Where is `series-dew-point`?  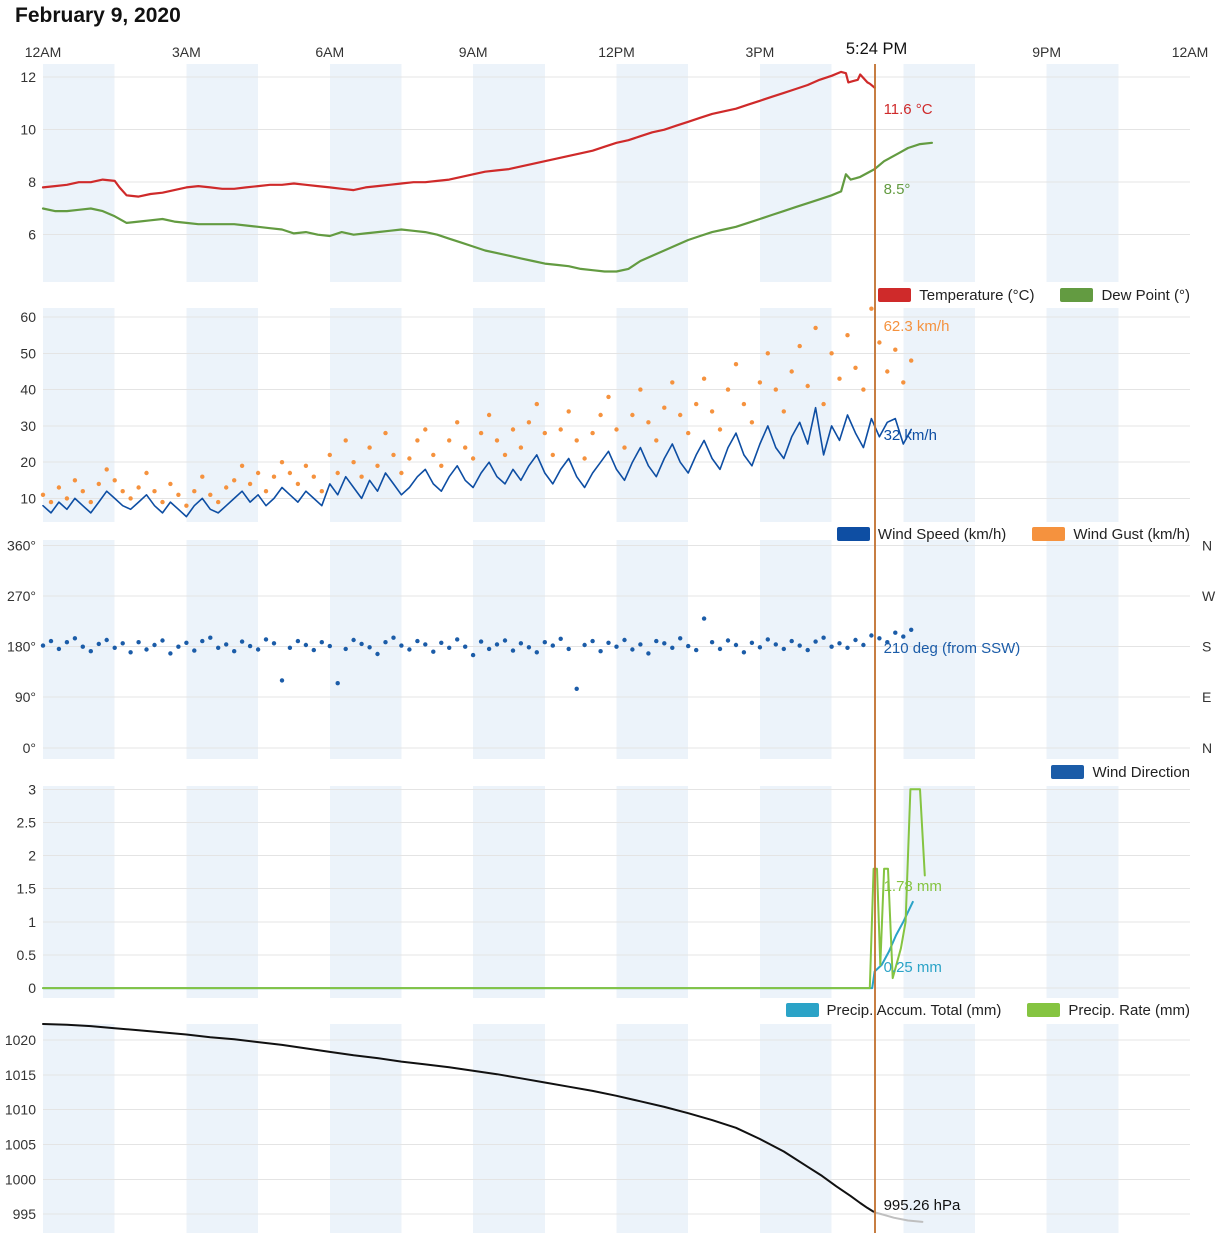 series-dew-point is located at coordinates (487, 207).